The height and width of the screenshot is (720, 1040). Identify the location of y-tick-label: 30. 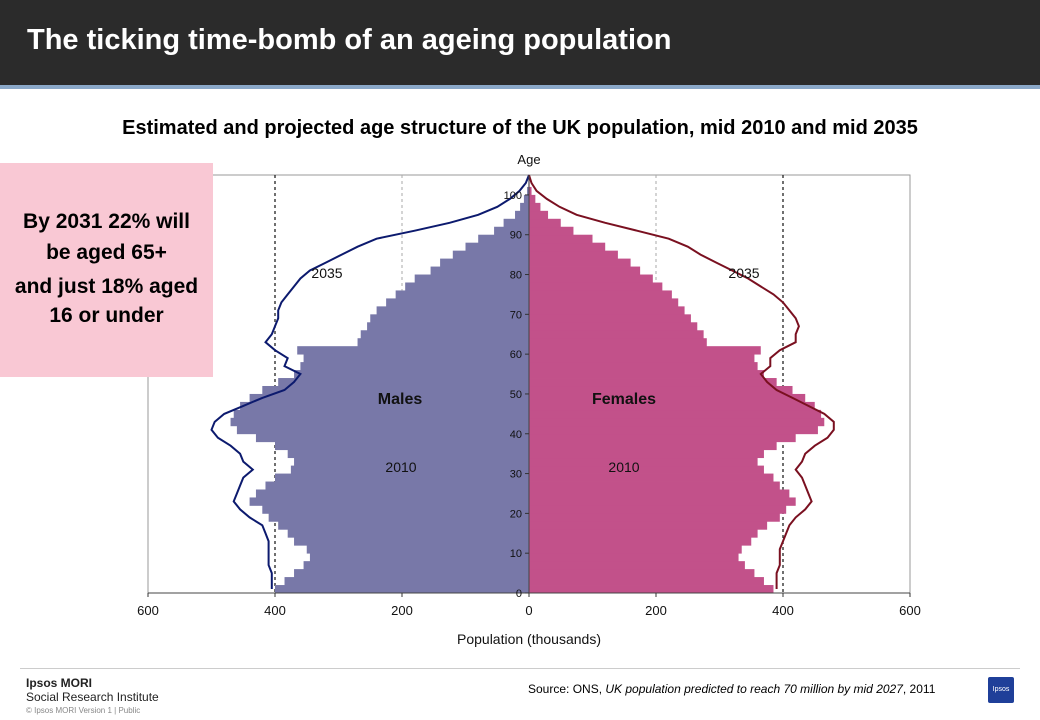
(516, 475).